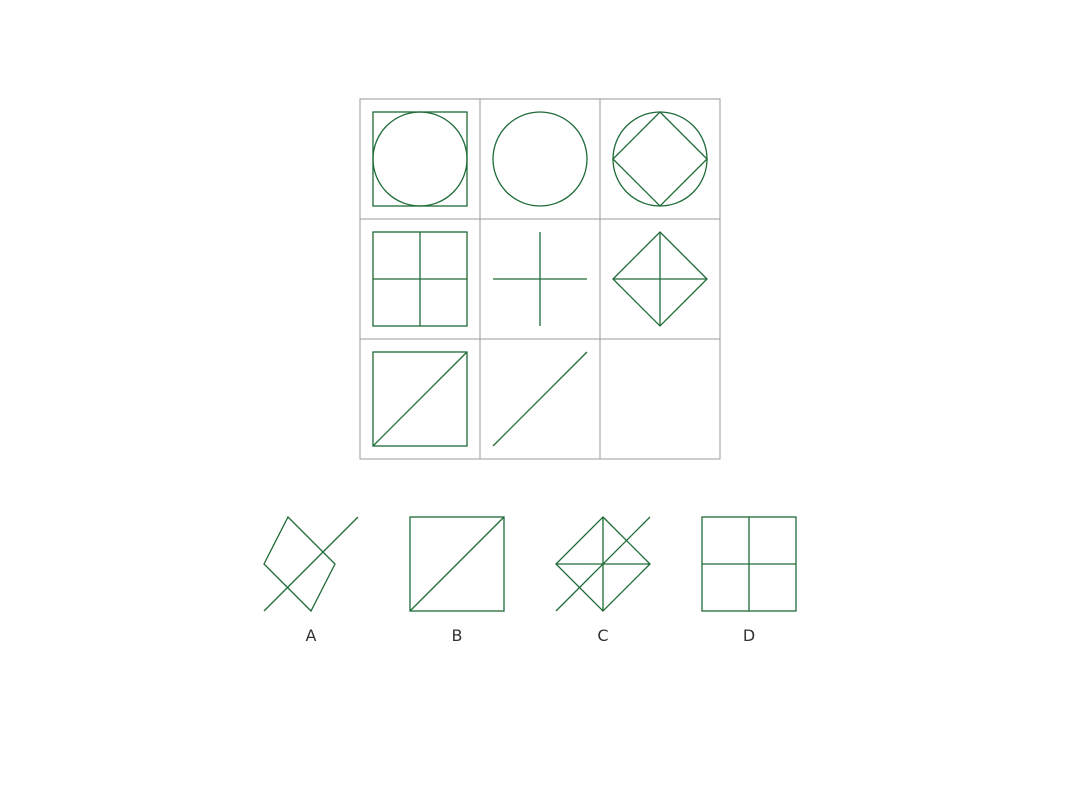 The height and width of the screenshot is (810, 1080). Describe the element at coordinates (749, 564) in the screenshot. I see `option-figure-d` at that location.